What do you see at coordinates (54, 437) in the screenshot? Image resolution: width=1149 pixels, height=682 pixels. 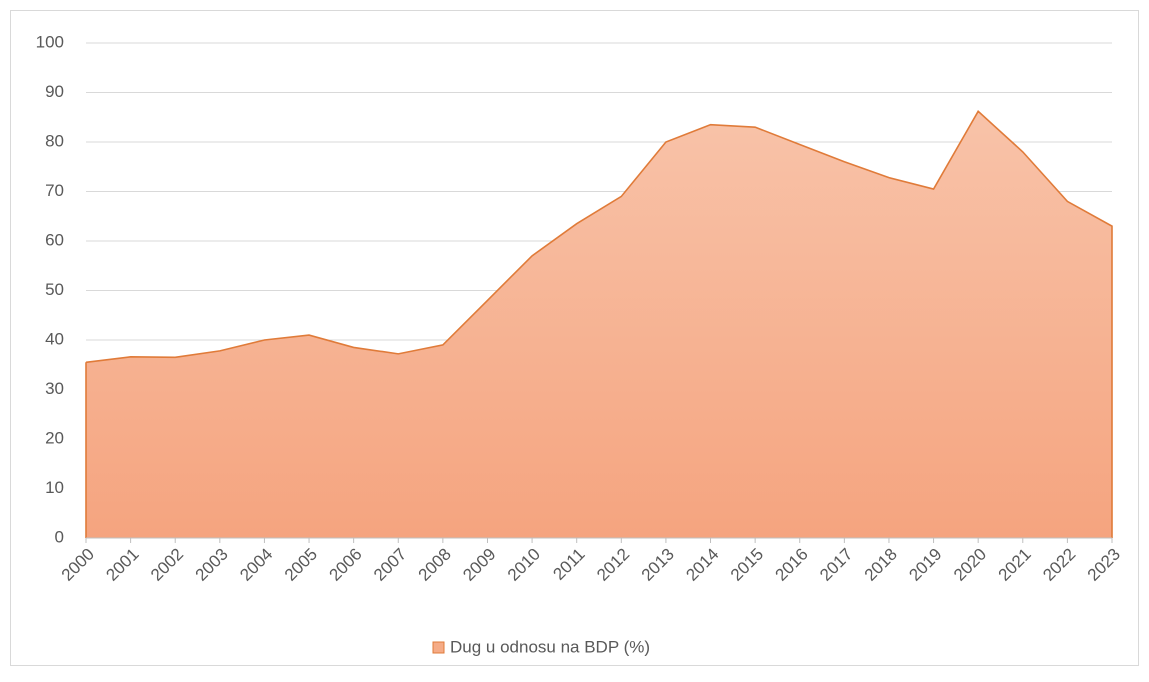 I see `y-tick-label: 20` at bounding box center [54, 437].